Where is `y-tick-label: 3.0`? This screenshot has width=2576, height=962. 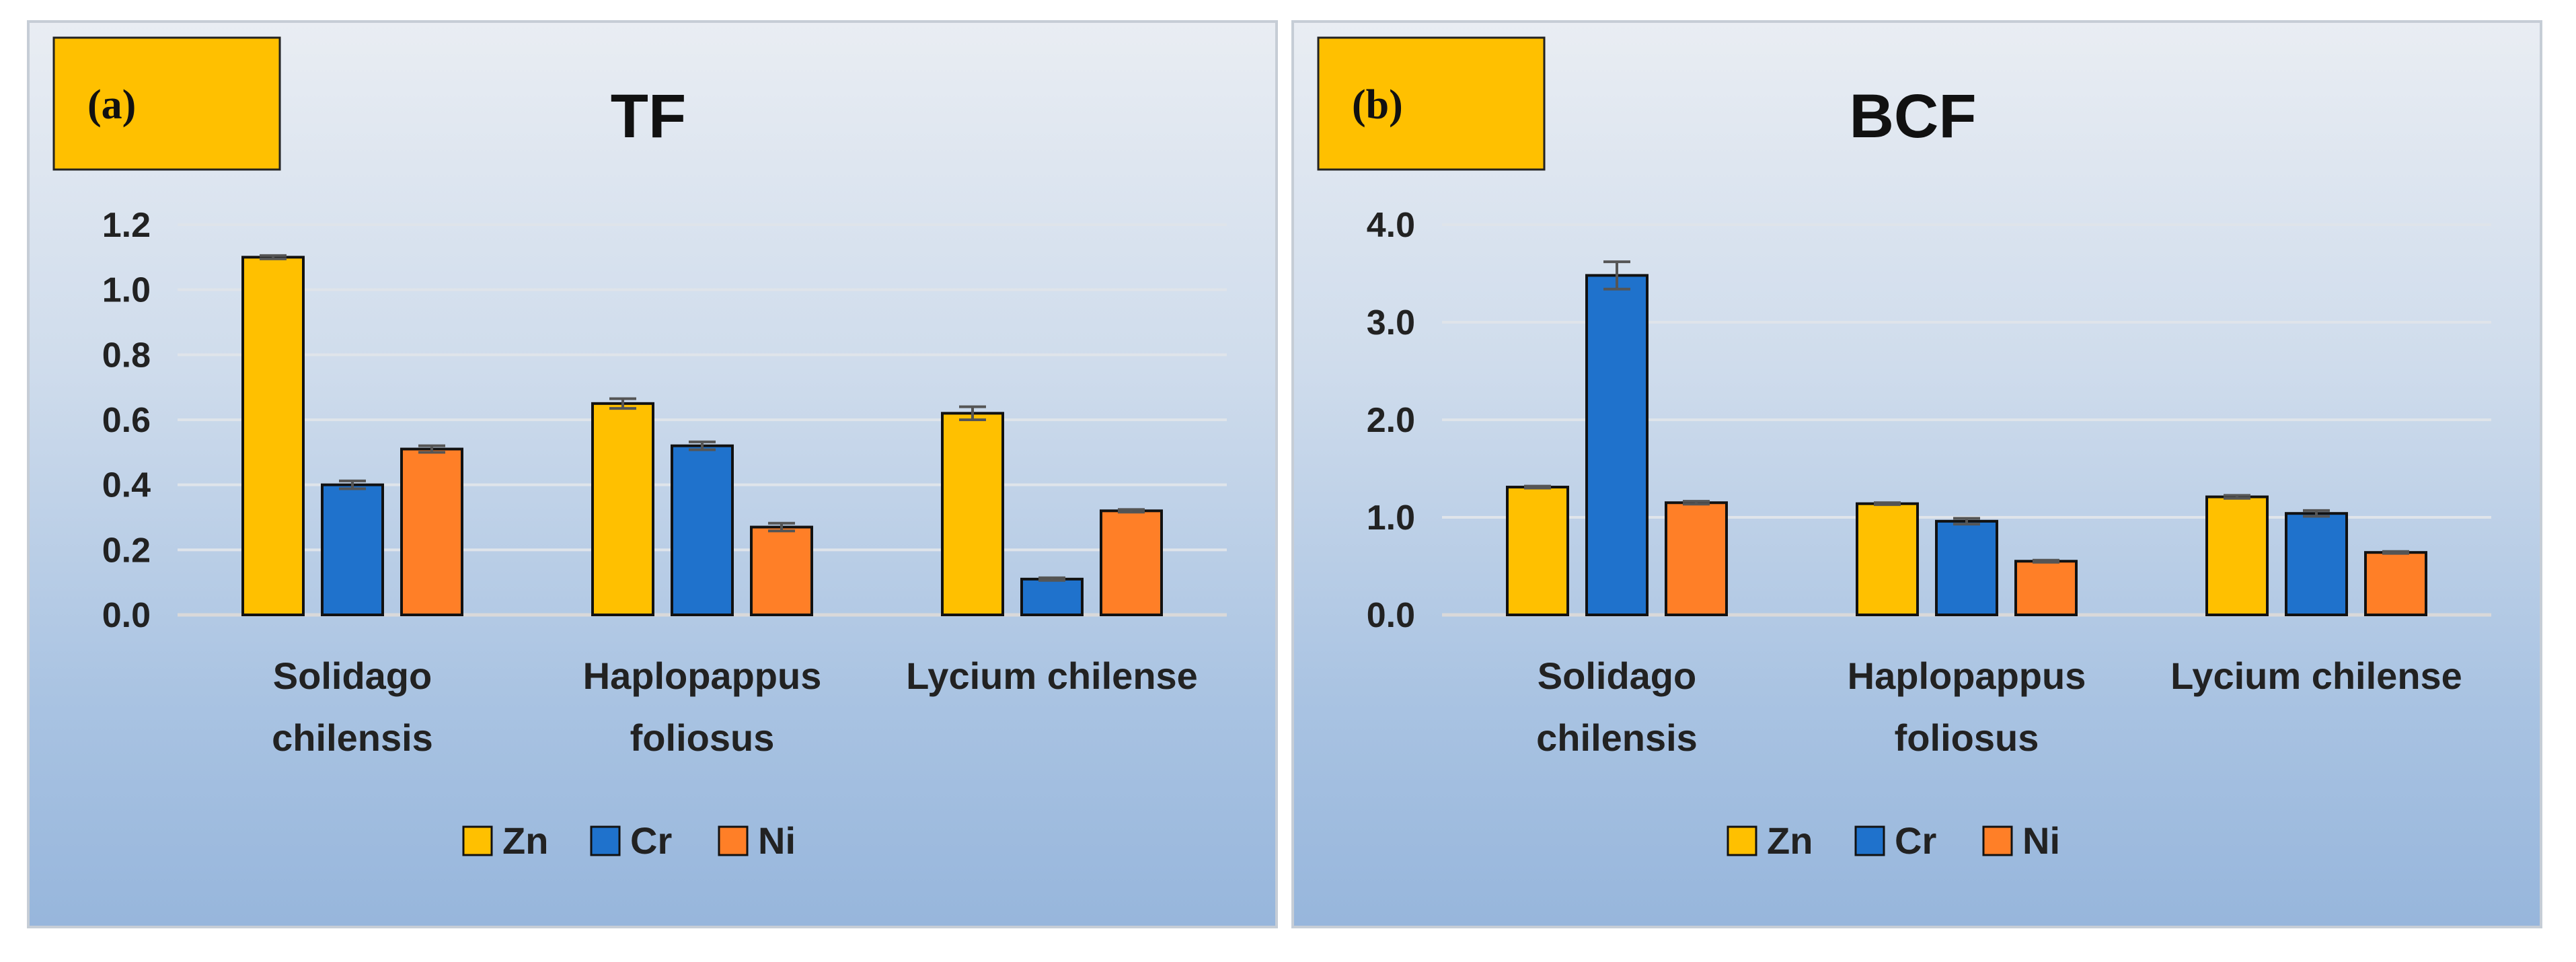 y-tick-label: 3.0 is located at coordinates (1391, 322).